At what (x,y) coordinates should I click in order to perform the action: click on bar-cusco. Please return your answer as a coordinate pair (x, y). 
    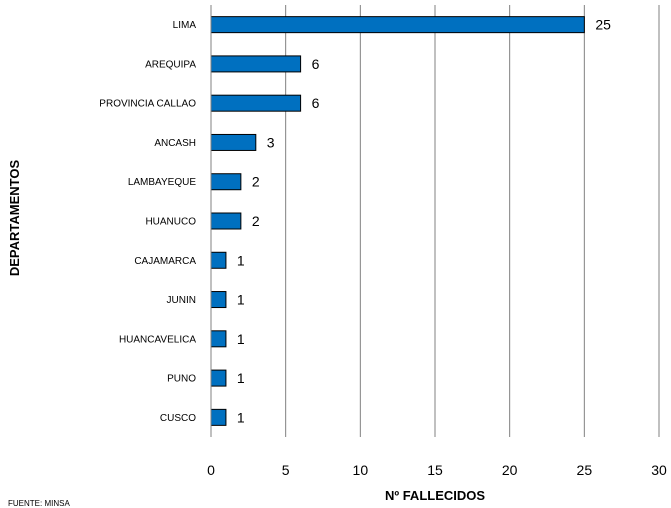
    Looking at the image, I should click on (218, 417).